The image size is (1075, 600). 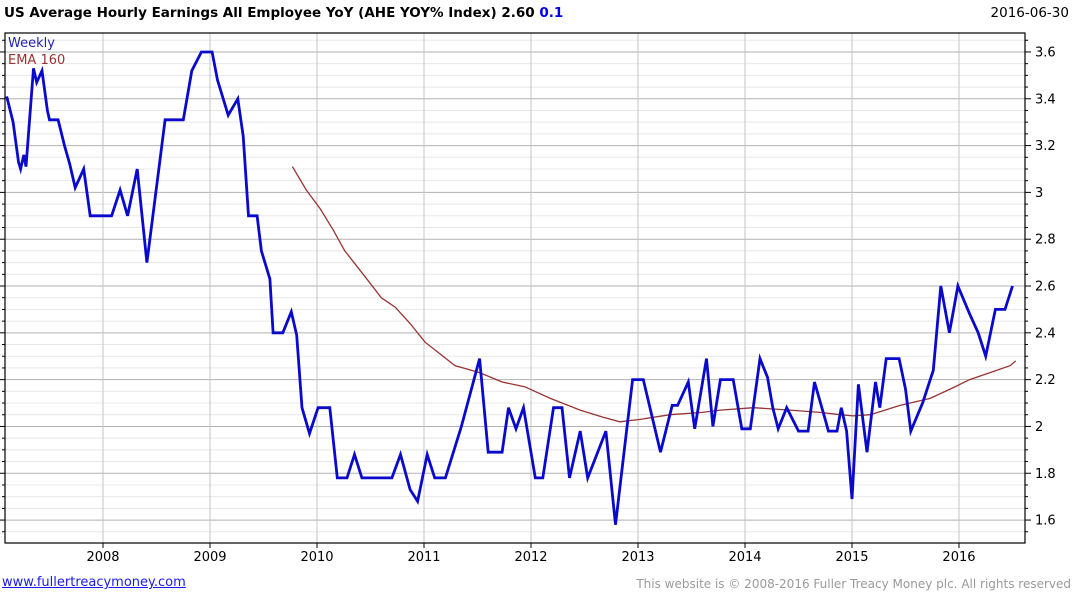 What do you see at coordinates (1045, 52) in the screenshot?
I see `y-axis-label: 3.6` at bounding box center [1045, 52].